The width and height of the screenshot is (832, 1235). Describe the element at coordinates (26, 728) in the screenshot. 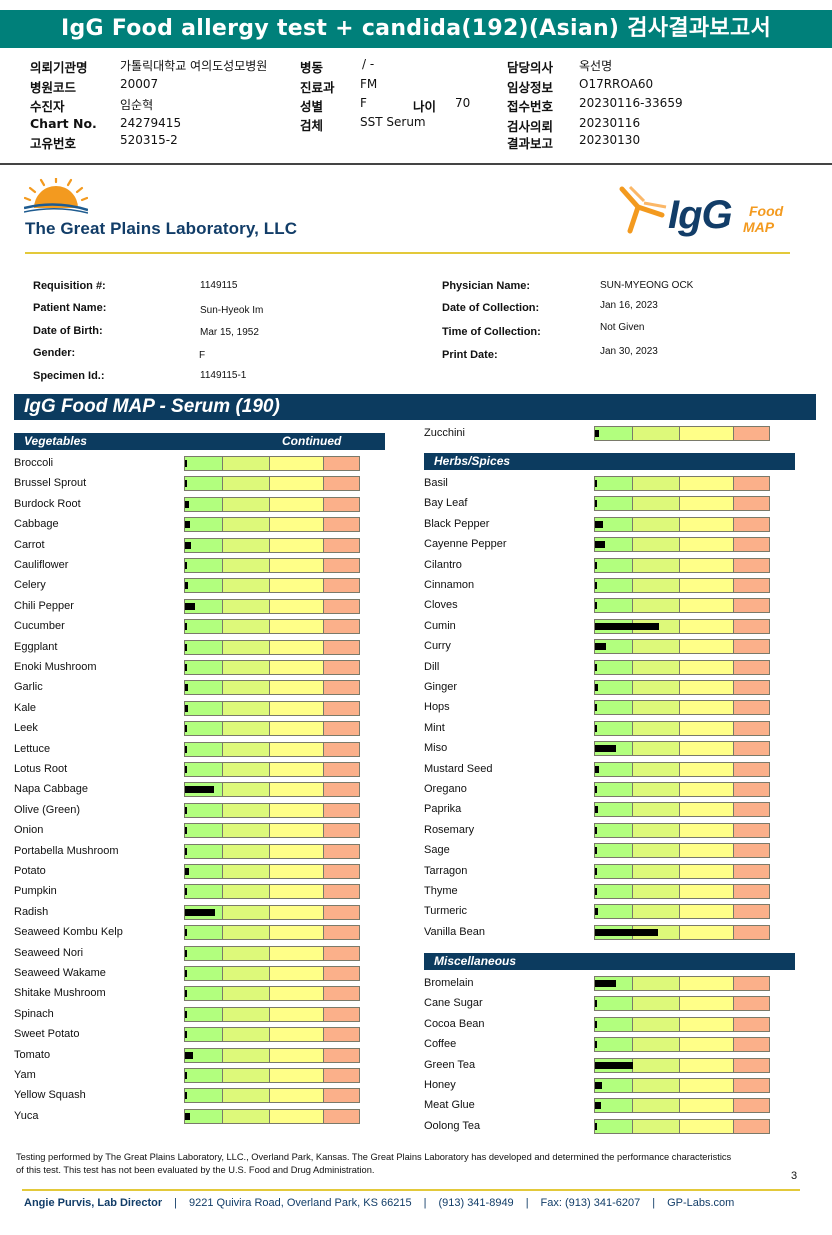

I see `food-name: Leek` at that location.